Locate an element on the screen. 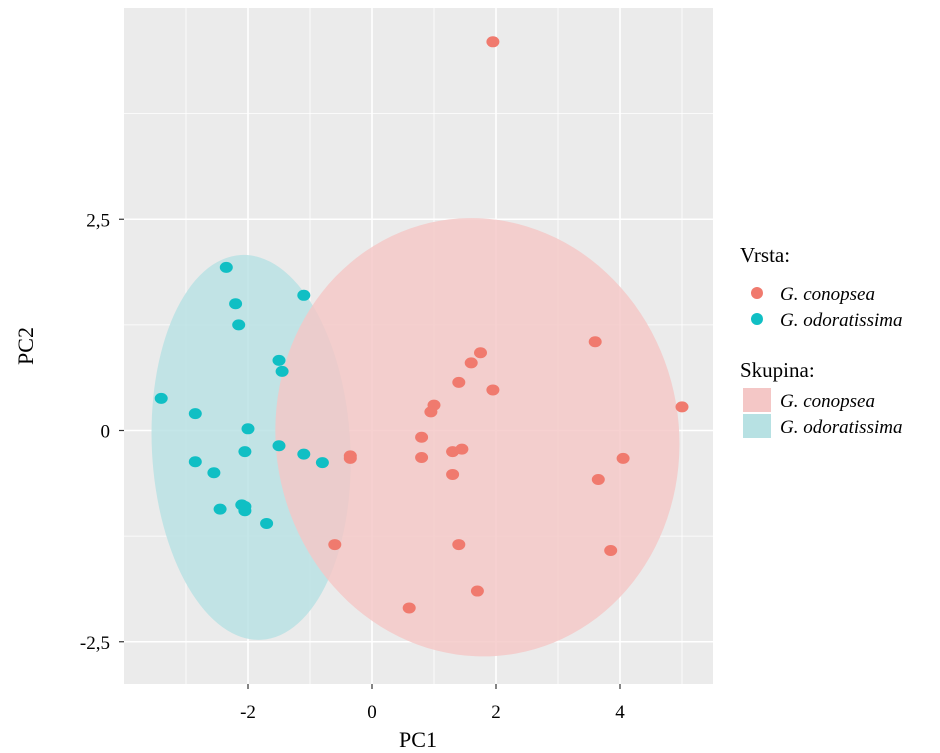  legend-fill-label-conopsea: G. conopsea is located at coordinates (827, 401).